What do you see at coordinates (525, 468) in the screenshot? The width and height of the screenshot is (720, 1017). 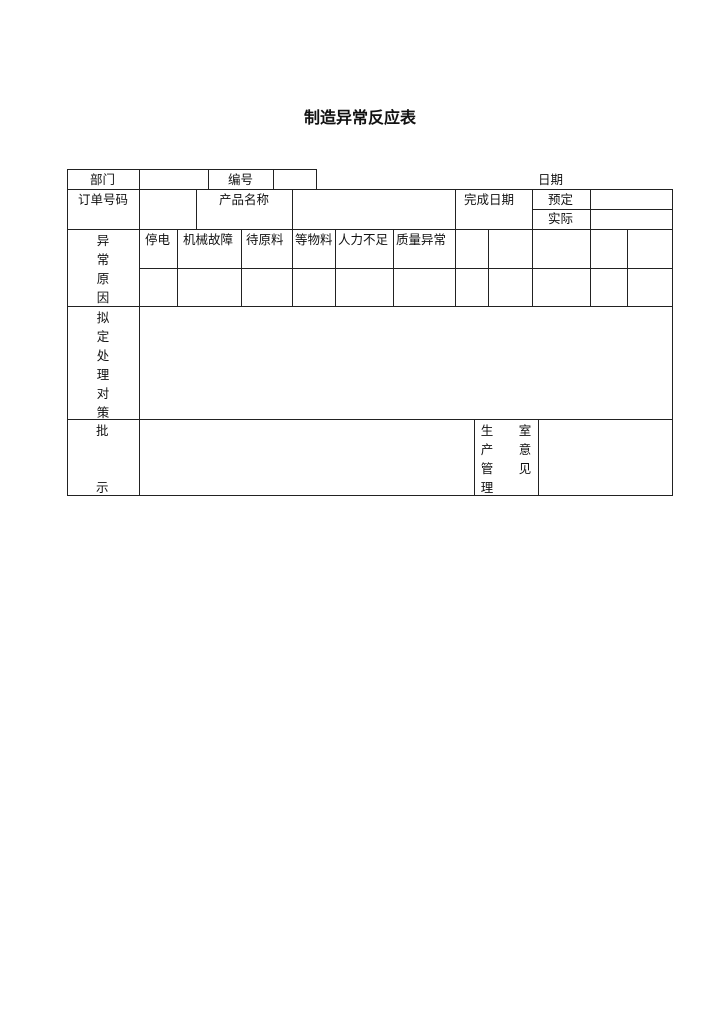 I see `label-char: 见` at bounding box center [525, 468].